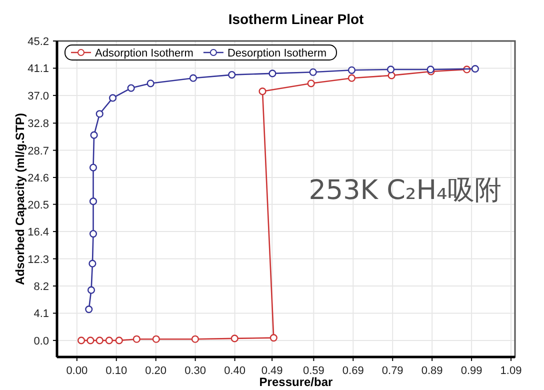  I want to click on y-axis-title: Adsorbed Capacity (ml/g.STP), so click(20, 199).